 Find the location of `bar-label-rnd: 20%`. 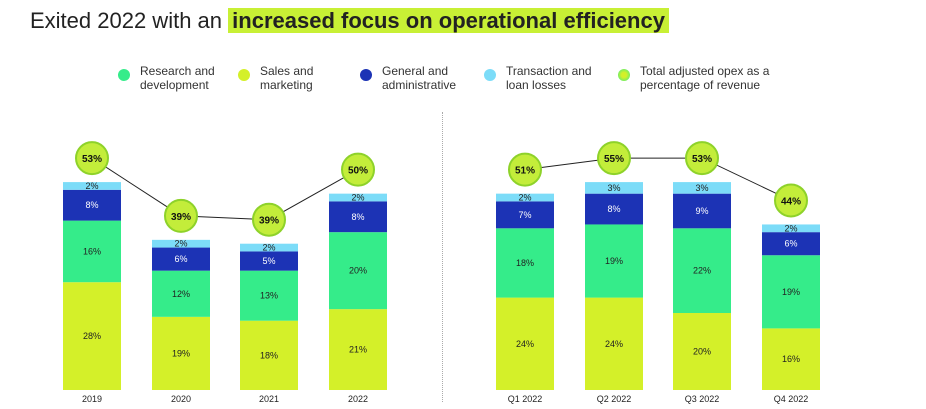

bar-label-rnd: 20% is located at coordinates (358, 271).